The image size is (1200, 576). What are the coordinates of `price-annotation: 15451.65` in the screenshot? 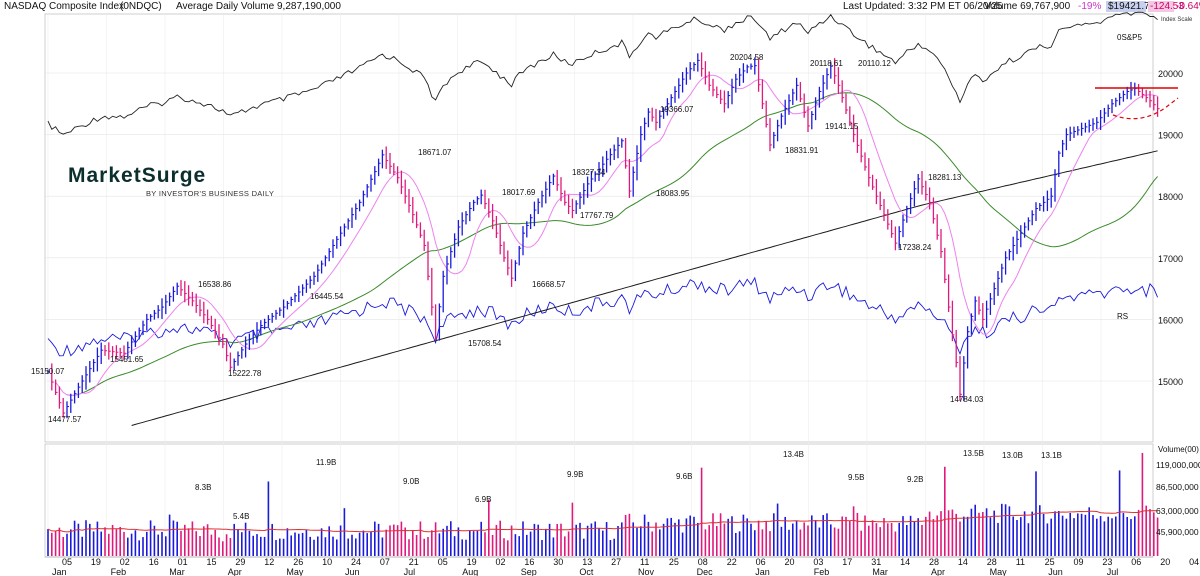 It's located at (127, 359).